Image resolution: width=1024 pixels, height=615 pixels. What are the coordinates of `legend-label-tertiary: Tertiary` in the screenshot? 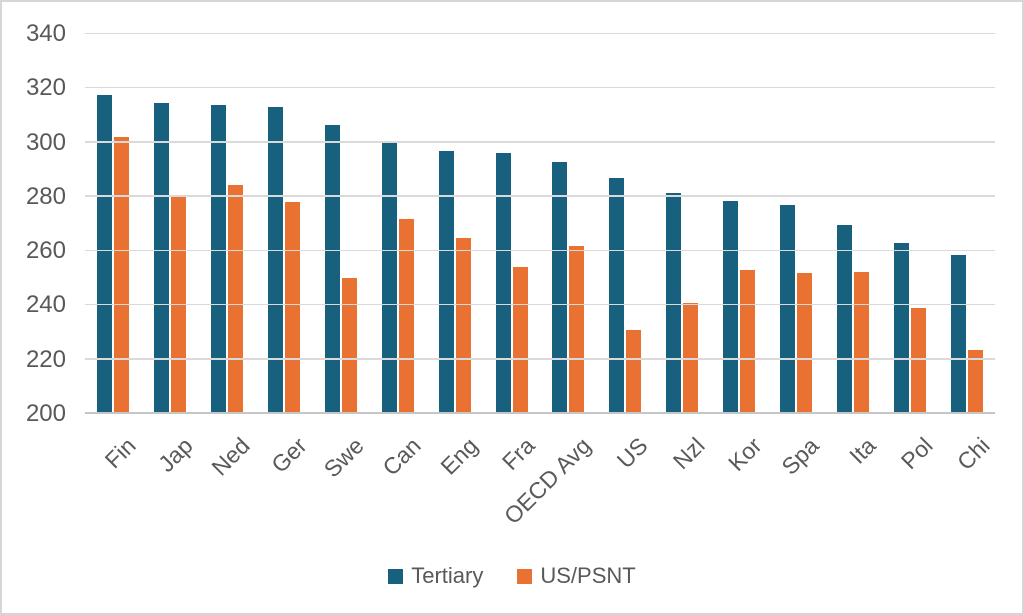 It's located at (447, 575).